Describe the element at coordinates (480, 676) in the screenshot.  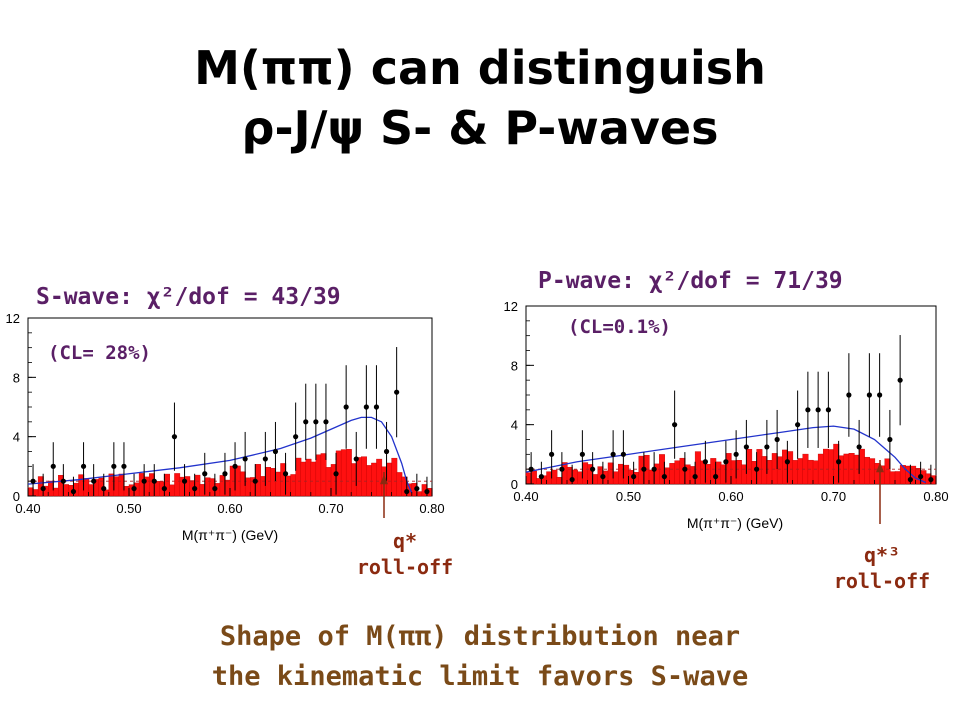
I see `conclusion-line-2: the kinematic limit favors S-wave` at that location.